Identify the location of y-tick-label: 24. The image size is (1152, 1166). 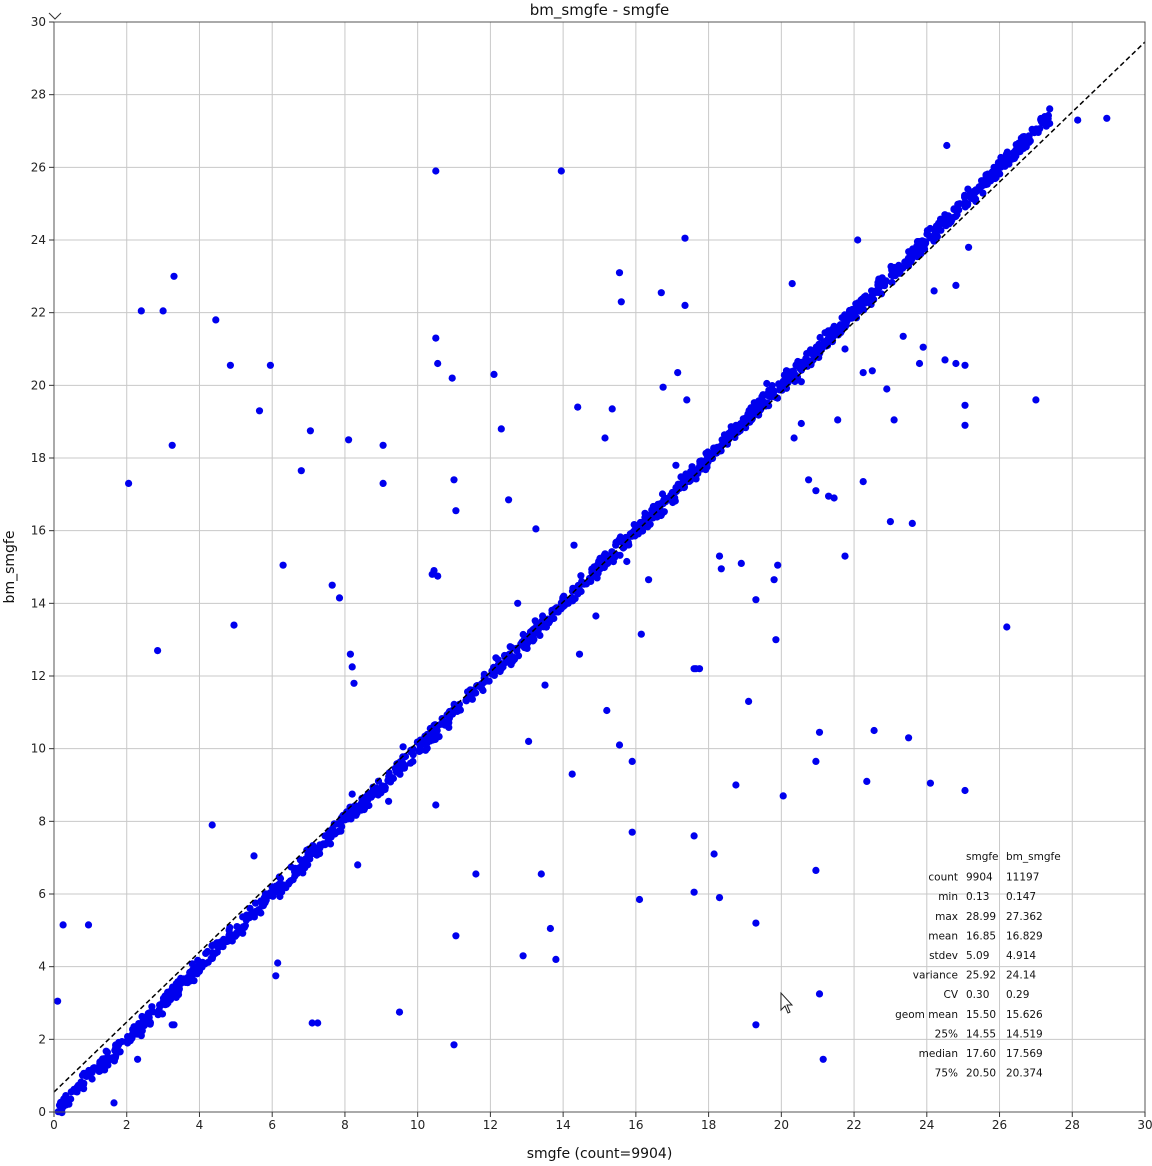
(38, 240).